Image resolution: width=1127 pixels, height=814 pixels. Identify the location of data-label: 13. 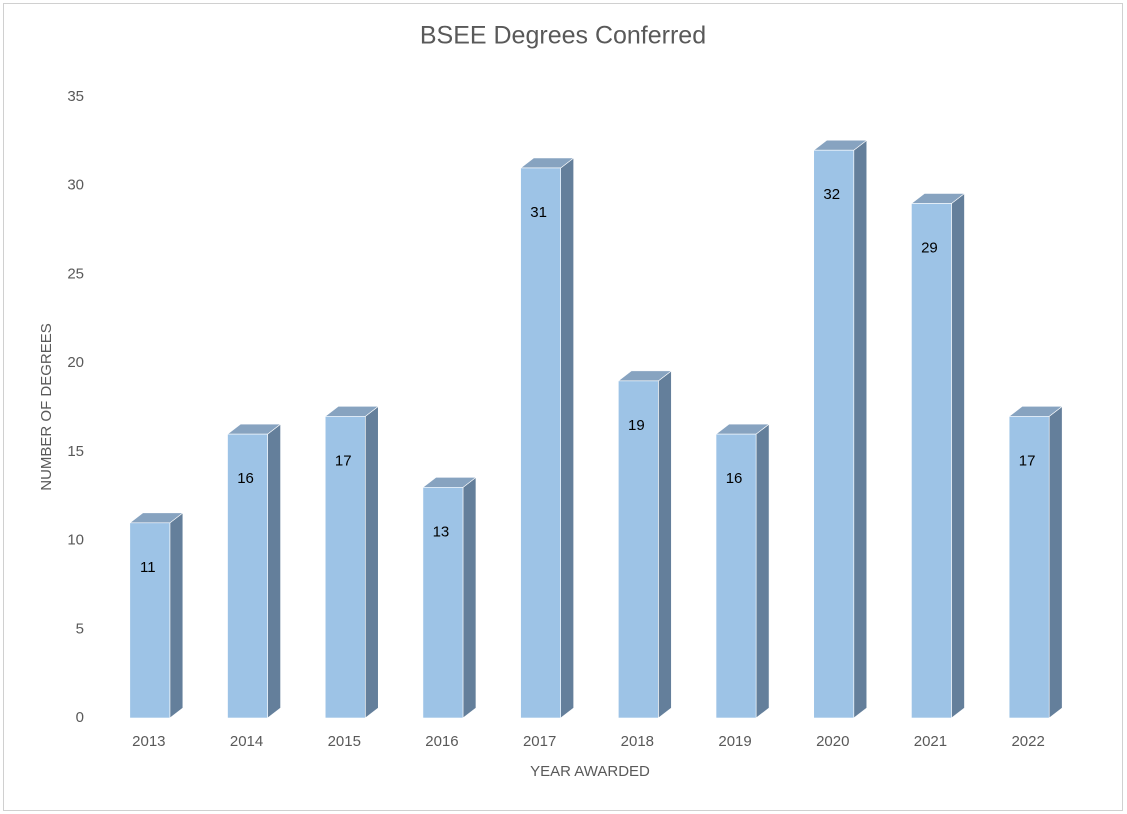
(441, 531).